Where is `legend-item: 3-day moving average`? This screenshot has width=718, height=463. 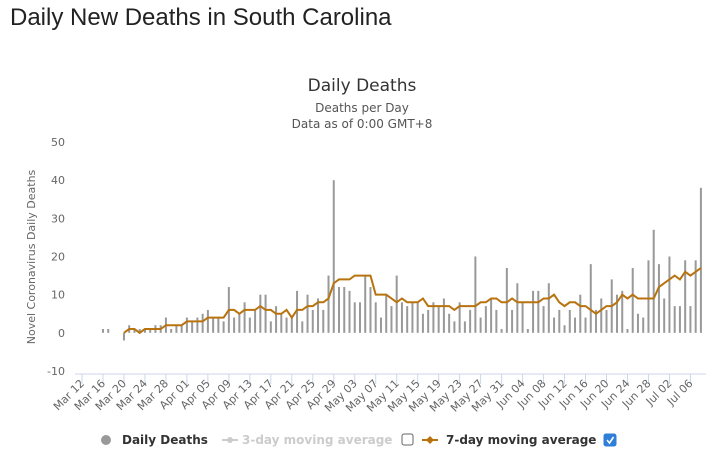 legend-item: 3-day moving average is located at coordinates (318, 440).